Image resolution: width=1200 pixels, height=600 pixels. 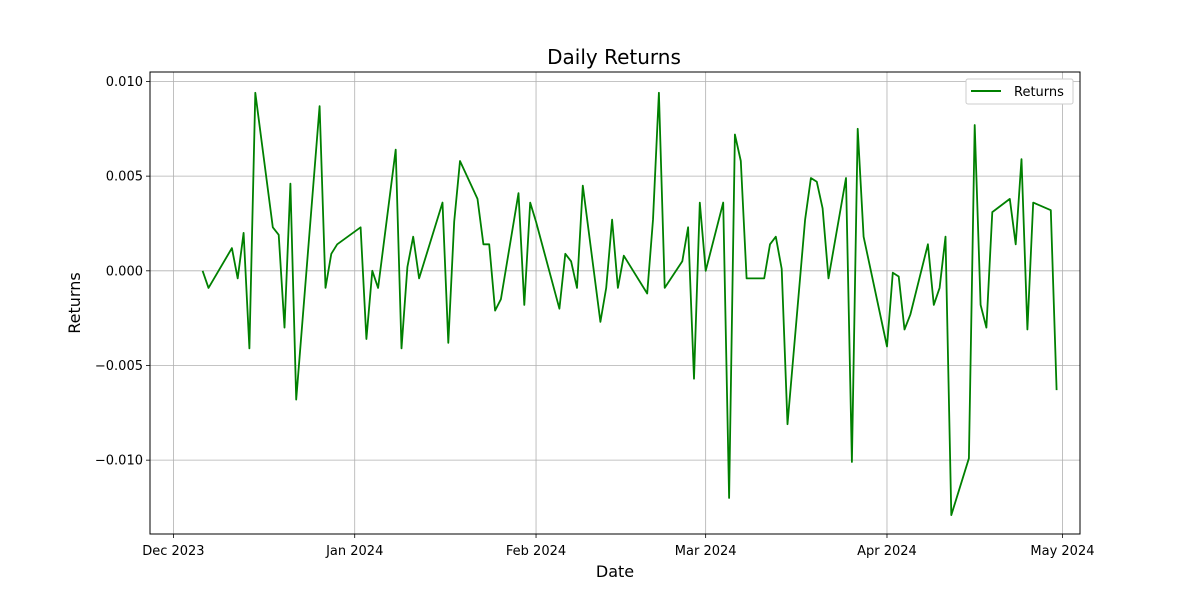 What do you see at coordinates (615, 571) in the screenshot?
I see `x-axis-title: Date` at bounding box center [615, 571].